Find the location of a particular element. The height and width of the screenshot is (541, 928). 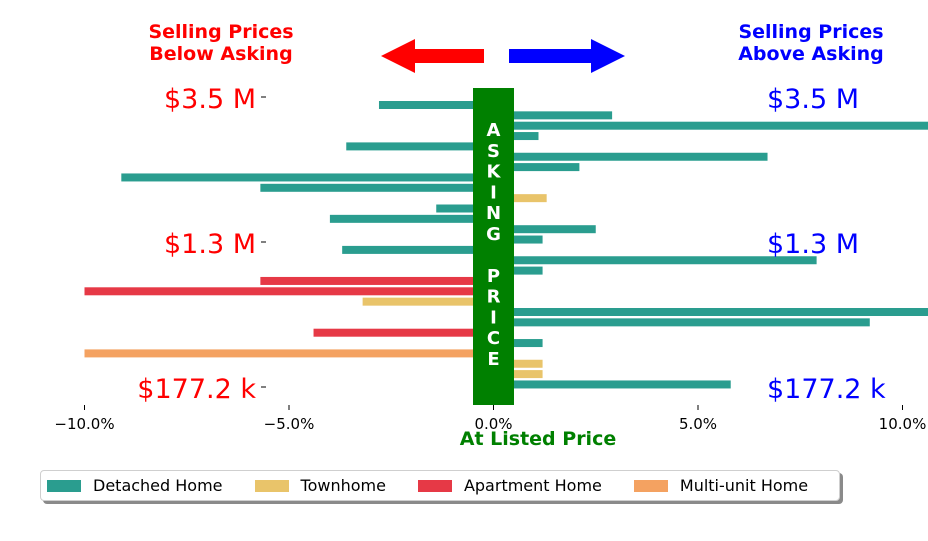

right-arrow-icon is located at coordinates (567, 56).